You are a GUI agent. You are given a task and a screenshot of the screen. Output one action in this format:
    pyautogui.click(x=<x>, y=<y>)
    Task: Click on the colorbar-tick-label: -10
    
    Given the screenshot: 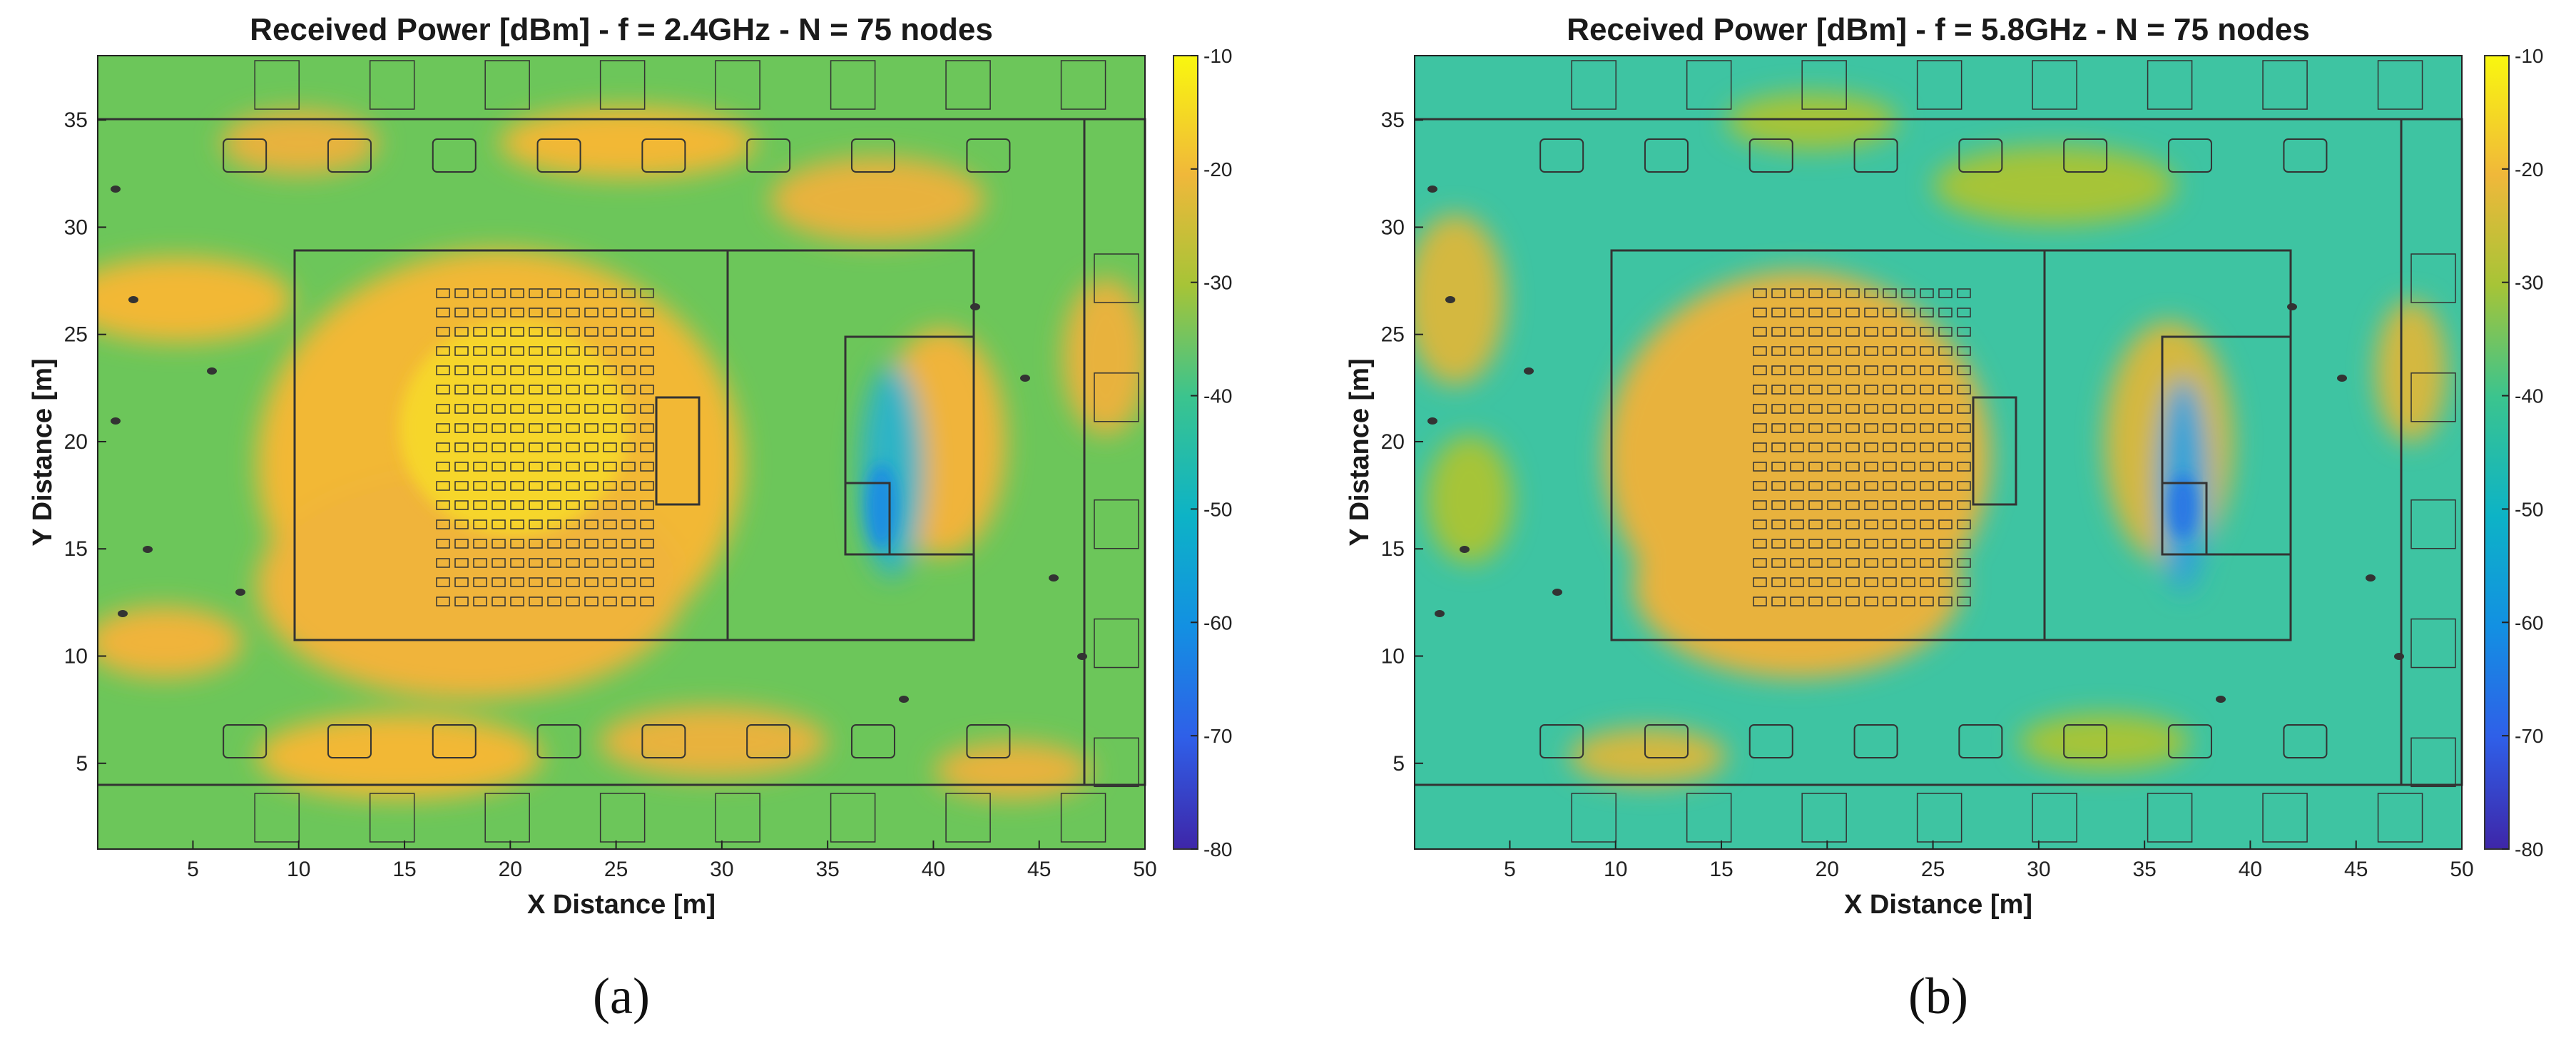 What is the action you would take?
    pyautogui.click(x=1217, y=56)
    